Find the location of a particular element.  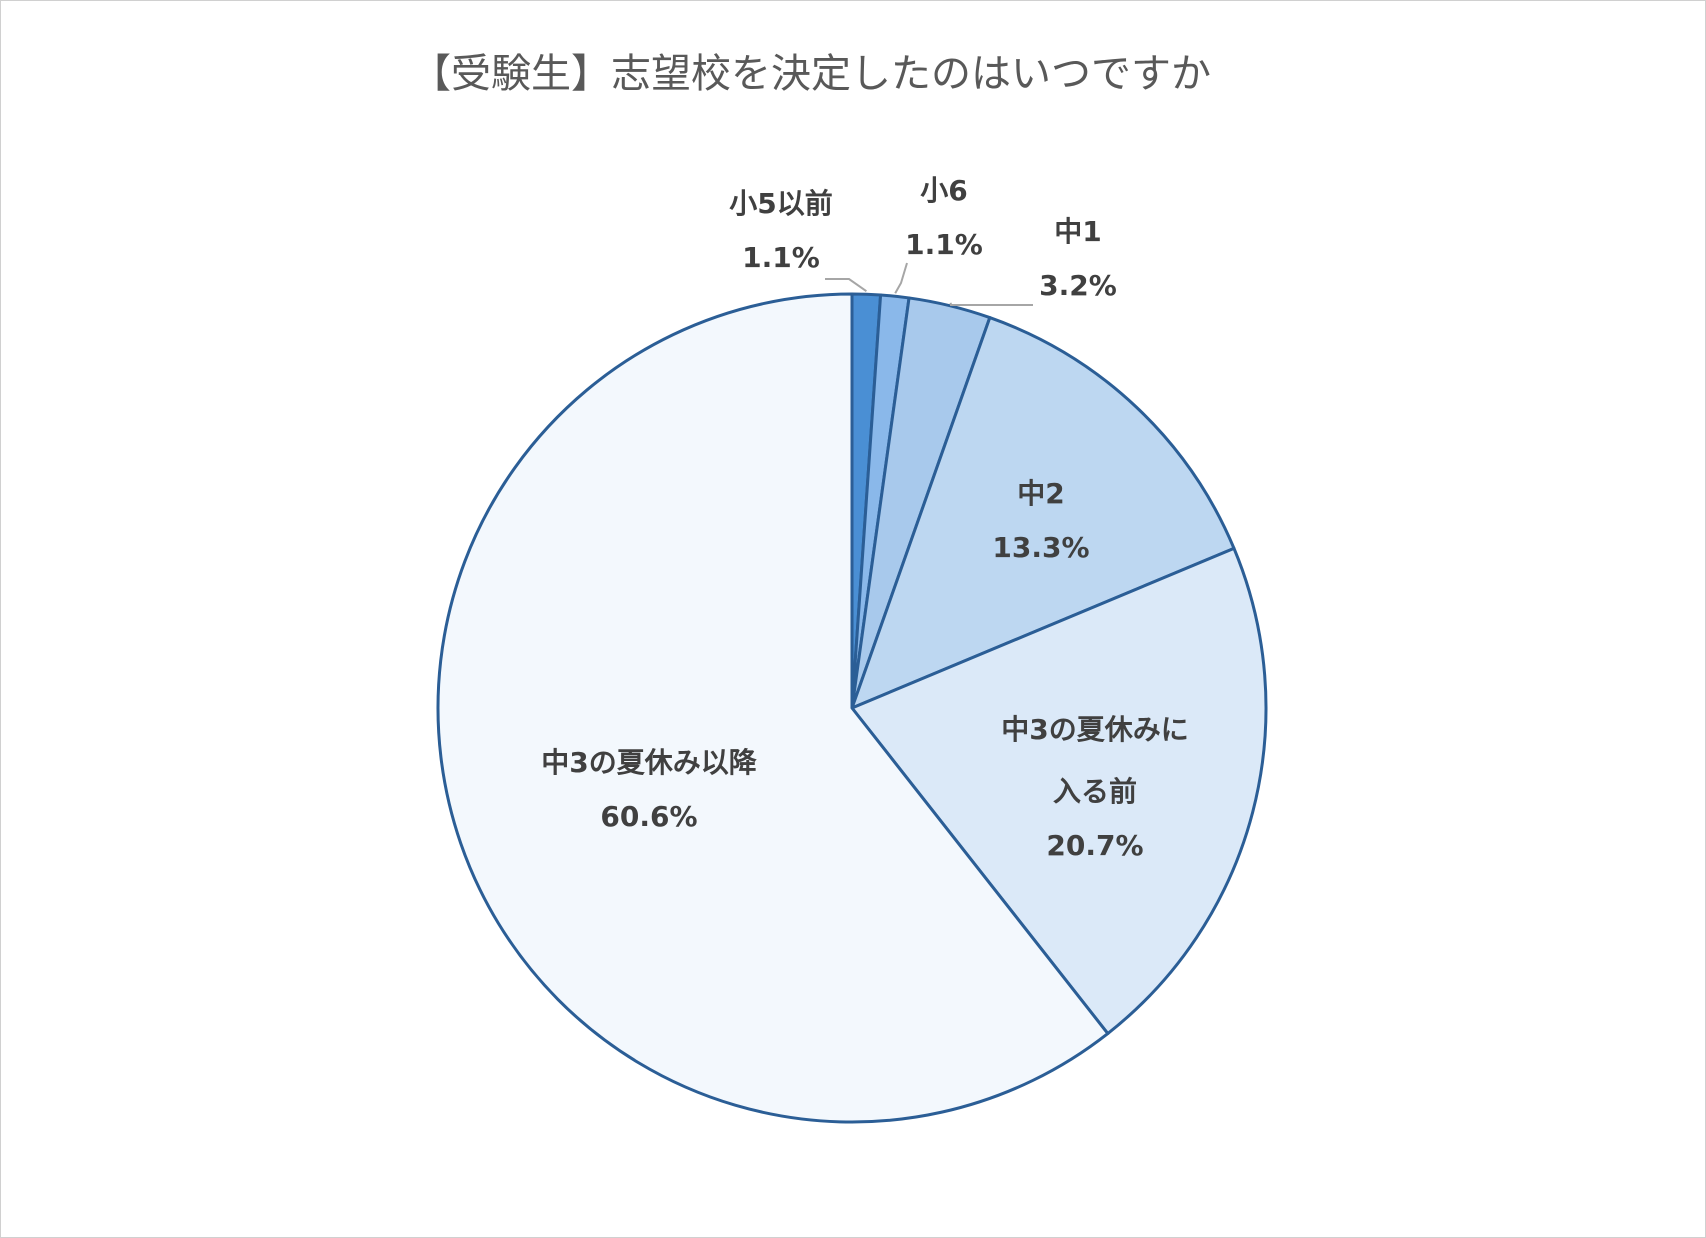

leader-lines is located at coordinates (929, 284).